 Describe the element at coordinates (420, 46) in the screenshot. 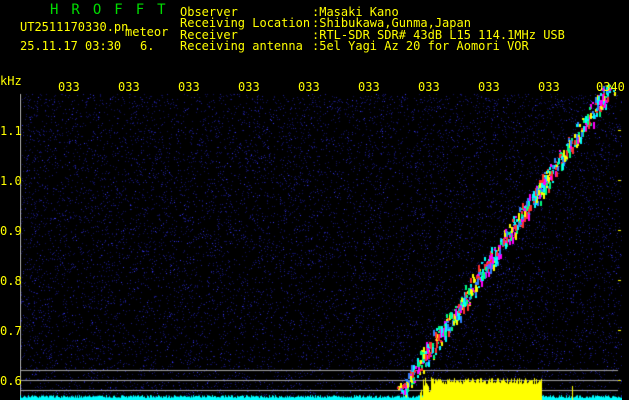

I see `antenna-value: :5el Yagi Az 20 for Aomori VOR` at that location.